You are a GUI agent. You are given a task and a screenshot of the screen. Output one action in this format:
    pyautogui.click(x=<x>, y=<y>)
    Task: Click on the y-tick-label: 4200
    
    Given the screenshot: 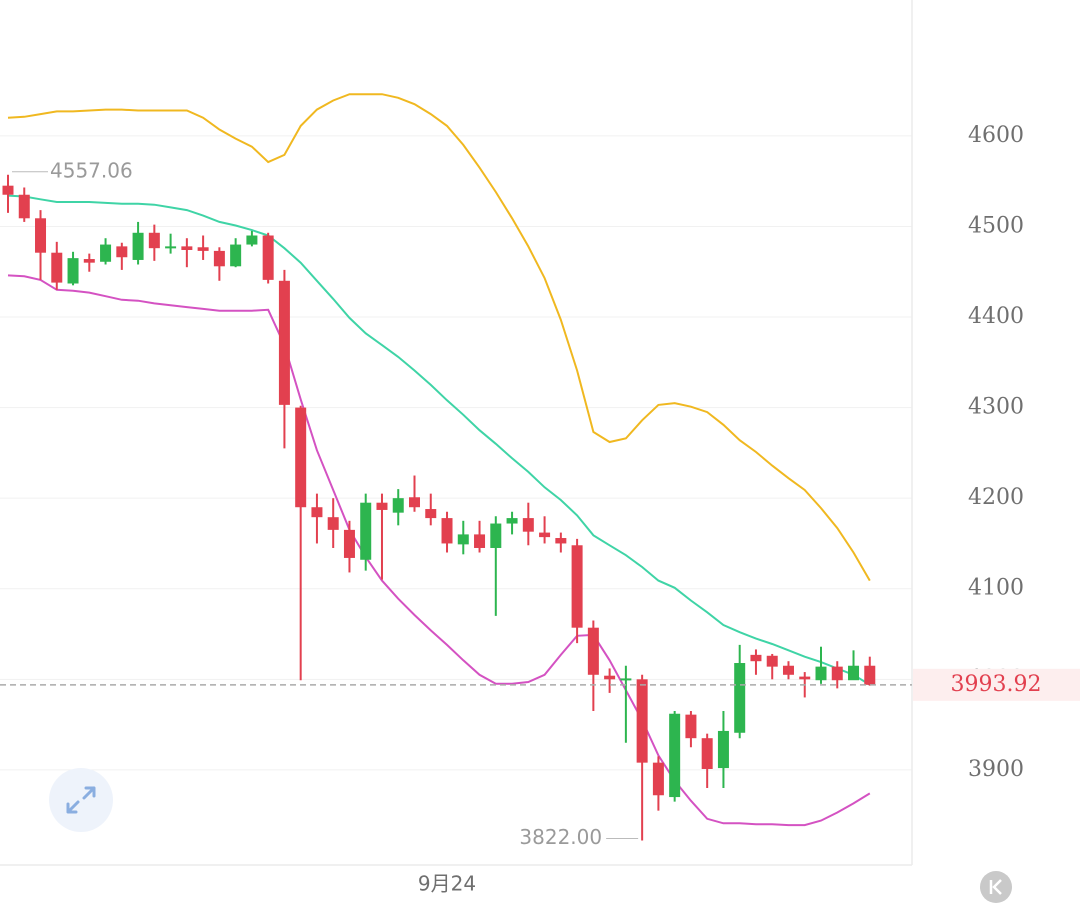 What is the action you would take?
    pyautogui.click(x=996, y=497)
    